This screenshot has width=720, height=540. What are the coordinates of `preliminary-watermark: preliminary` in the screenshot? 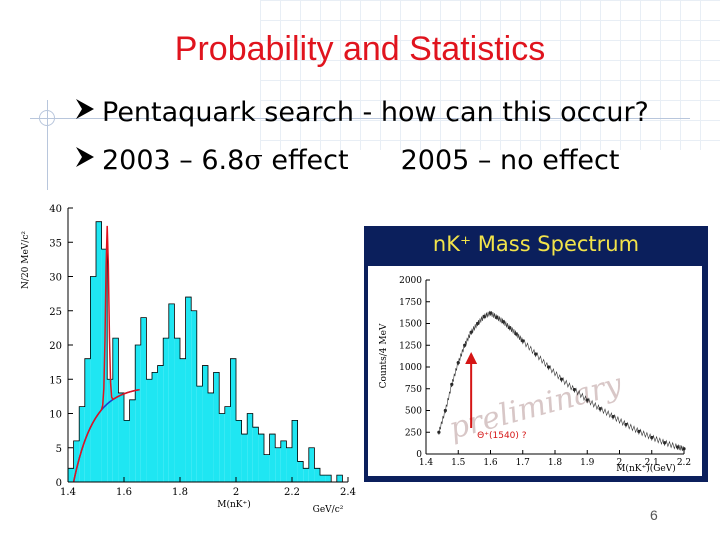 It's located at (536, 407).